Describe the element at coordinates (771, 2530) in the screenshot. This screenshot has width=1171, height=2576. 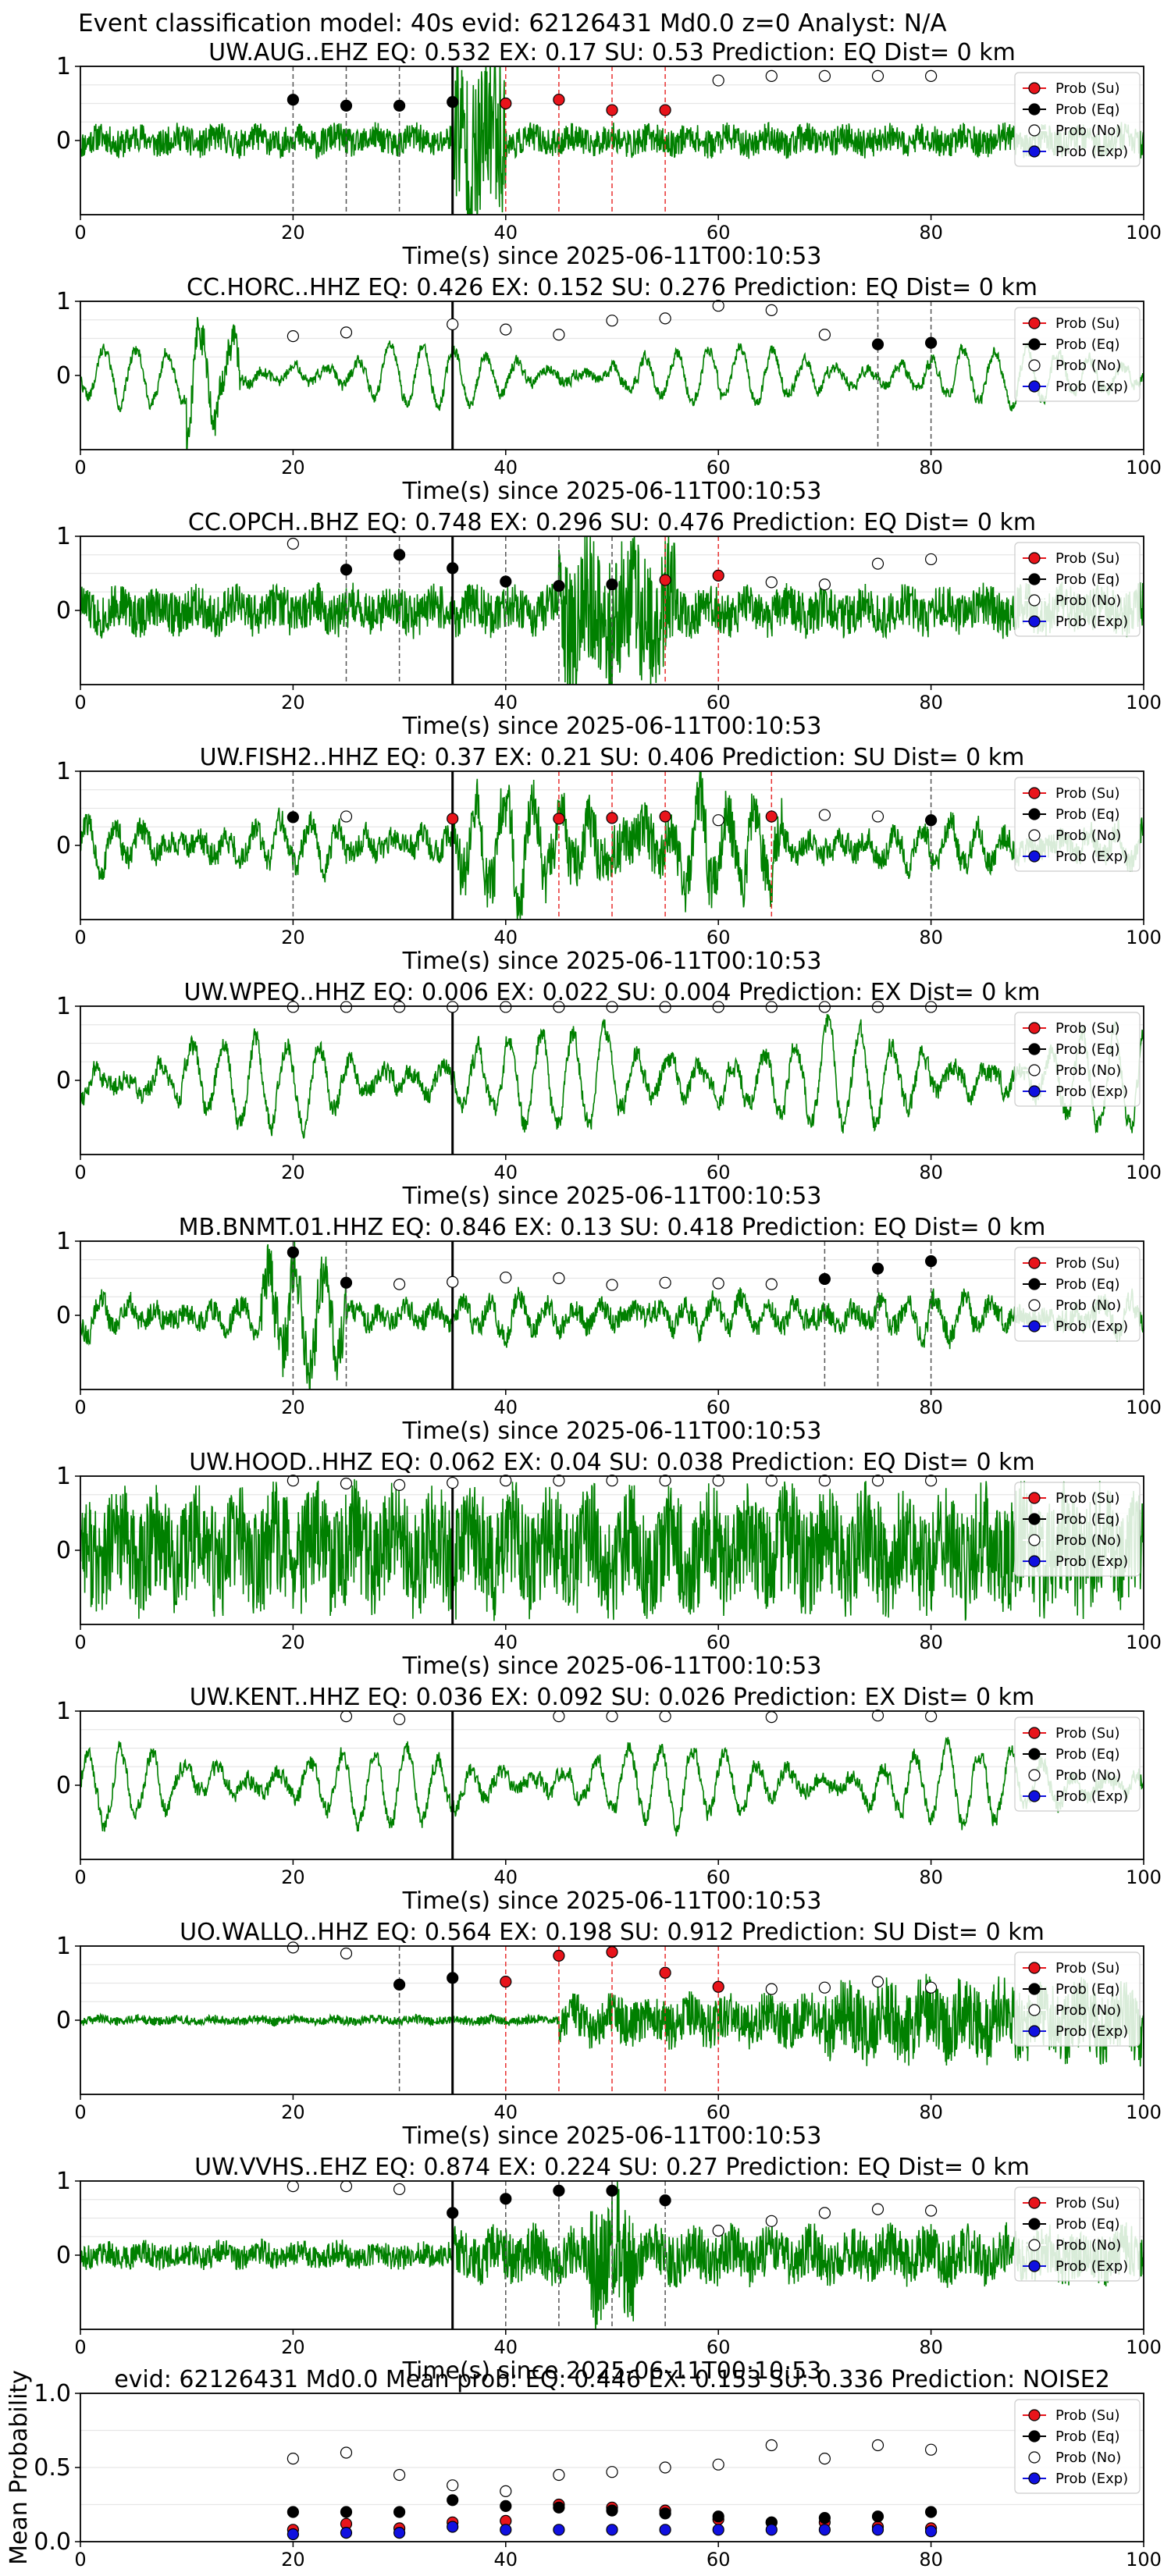
I see `mean-prob-point-exp` at that location.